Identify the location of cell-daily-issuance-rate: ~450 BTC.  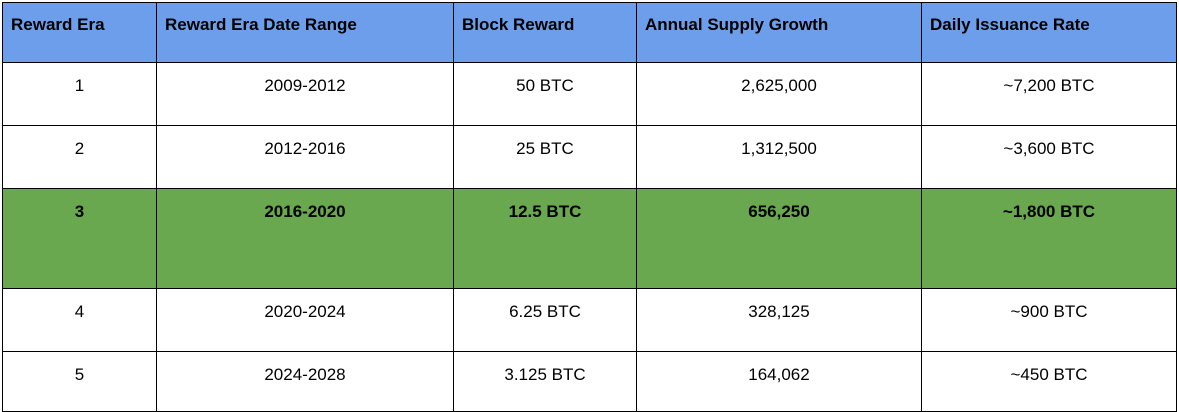
(1049, 381).